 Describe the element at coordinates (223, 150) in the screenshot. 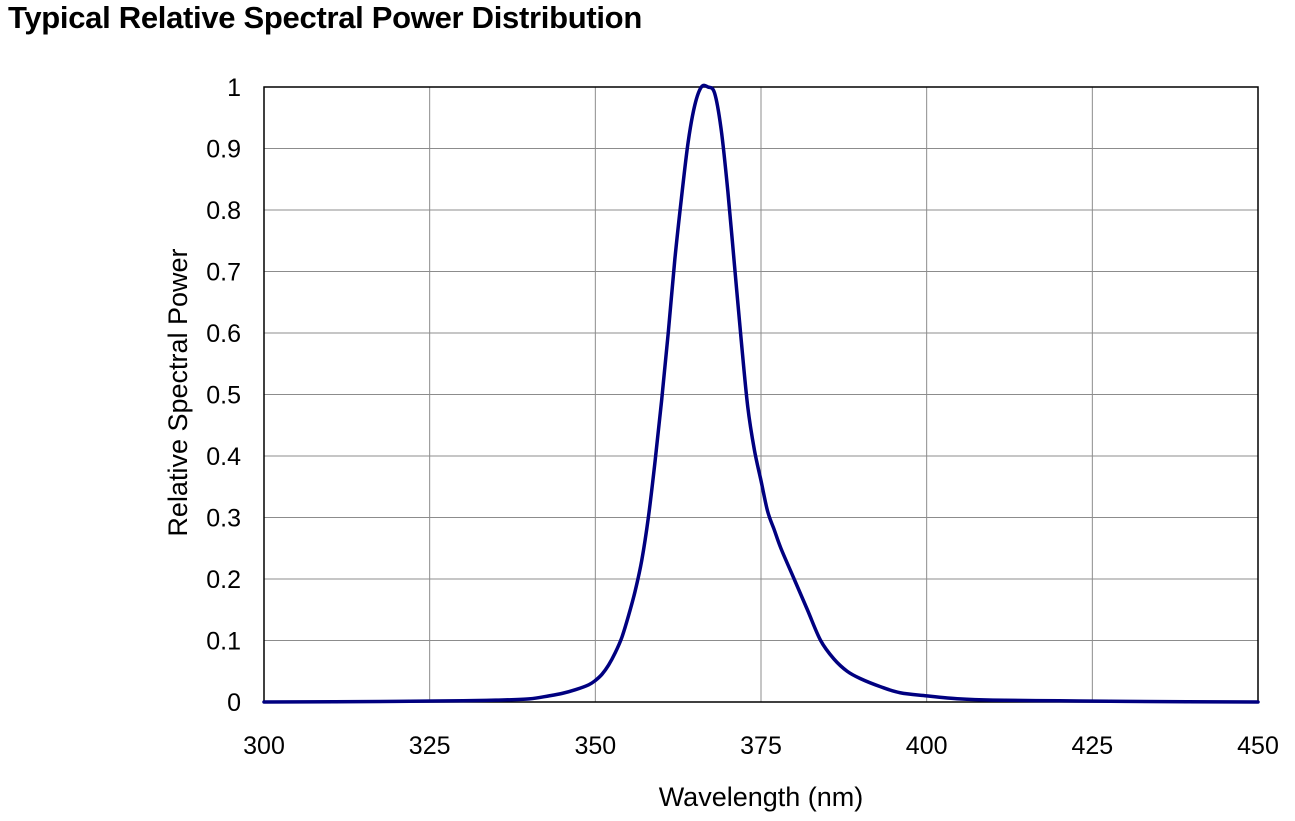

I see `y-tick-label: 0.9` at that location.